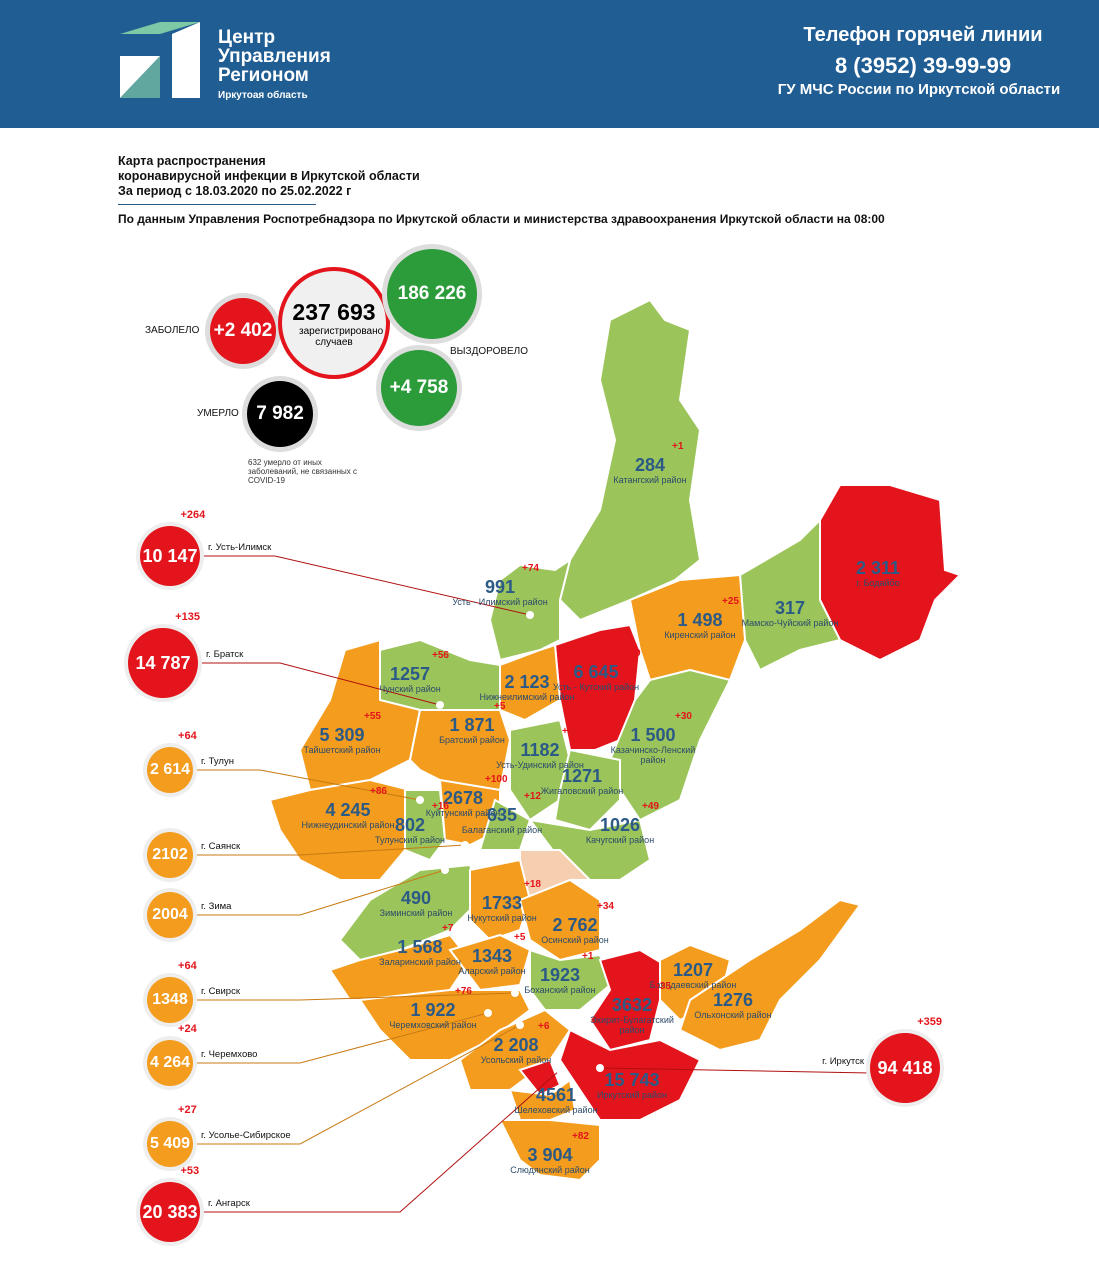 The image size is (1099, 1280). I want to click on city-delta: +264, so click(193, 515).